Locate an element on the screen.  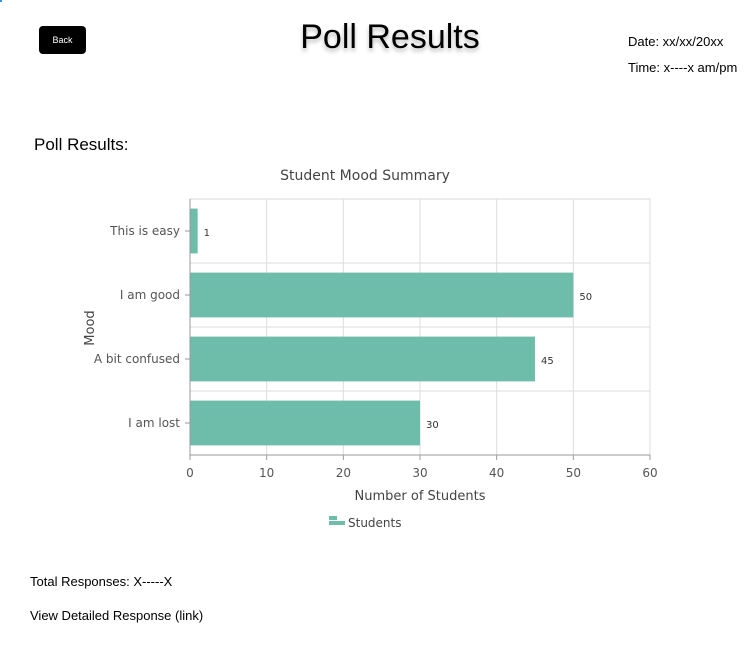
data-label: 1 is located at coordinates (207, 233).